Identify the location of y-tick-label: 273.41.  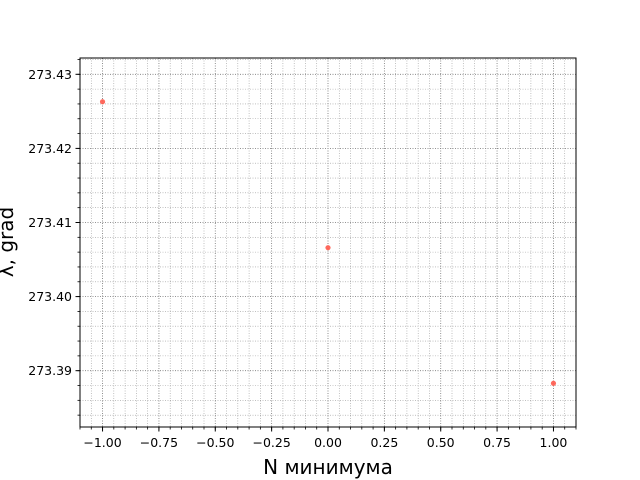
(50, 222).